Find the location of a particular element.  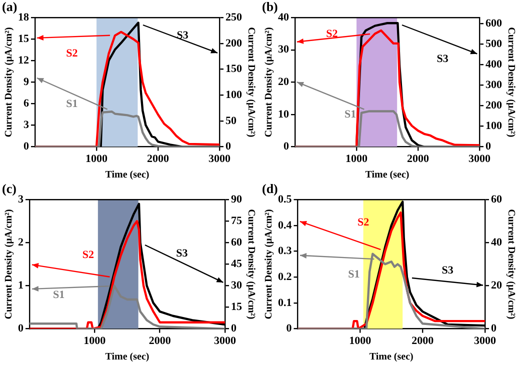

y2-tick-label: 40 is located at coordinates (496, 242).